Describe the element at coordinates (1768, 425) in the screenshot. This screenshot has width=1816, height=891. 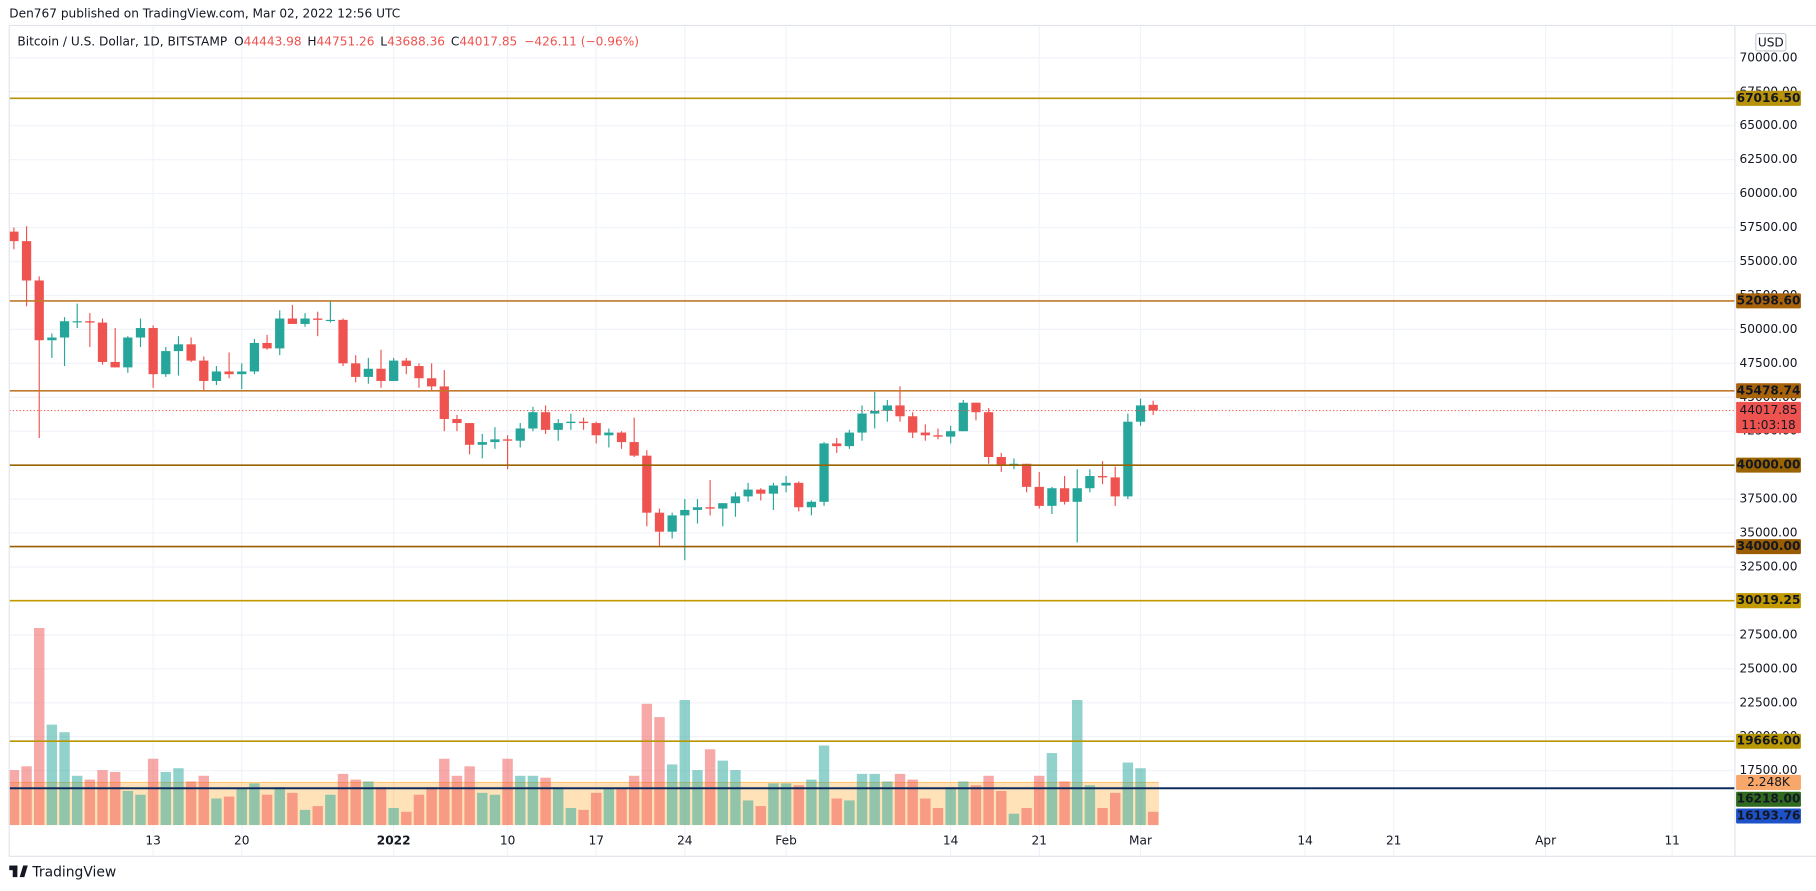
I see `countdown-text: 11:03:18` at that location.